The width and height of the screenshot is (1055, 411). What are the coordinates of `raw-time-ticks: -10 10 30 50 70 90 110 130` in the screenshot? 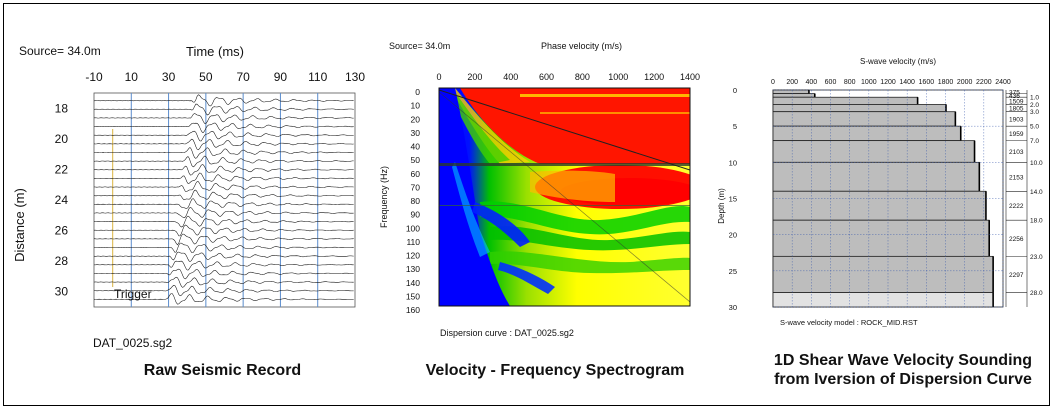 It's located at (225, 77).